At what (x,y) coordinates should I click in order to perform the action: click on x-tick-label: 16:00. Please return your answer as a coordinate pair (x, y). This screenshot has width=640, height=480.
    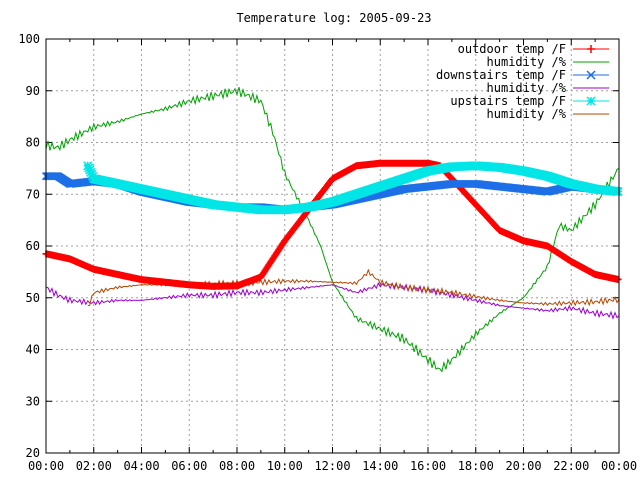
    Looking at the image, I should click on (428, 466).